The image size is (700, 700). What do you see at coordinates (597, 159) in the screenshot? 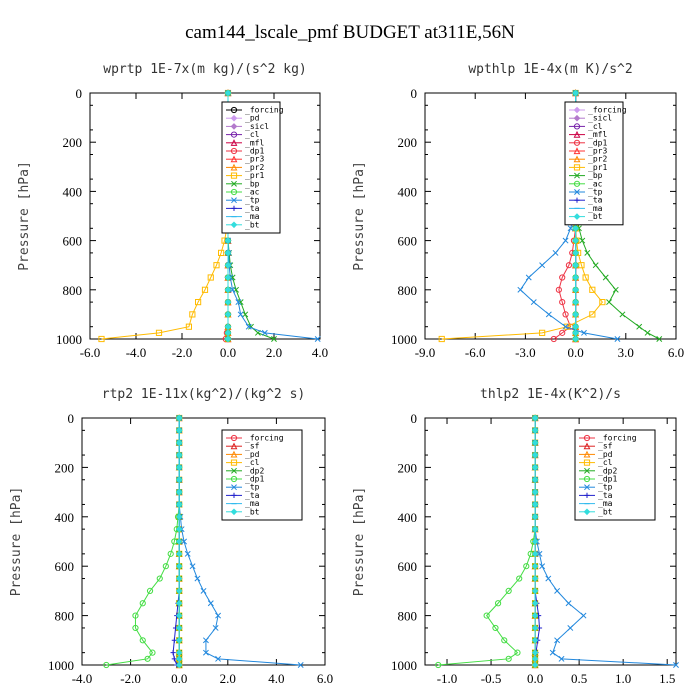
I see `legend-label: _pr2` at bounding box center [597, 159].